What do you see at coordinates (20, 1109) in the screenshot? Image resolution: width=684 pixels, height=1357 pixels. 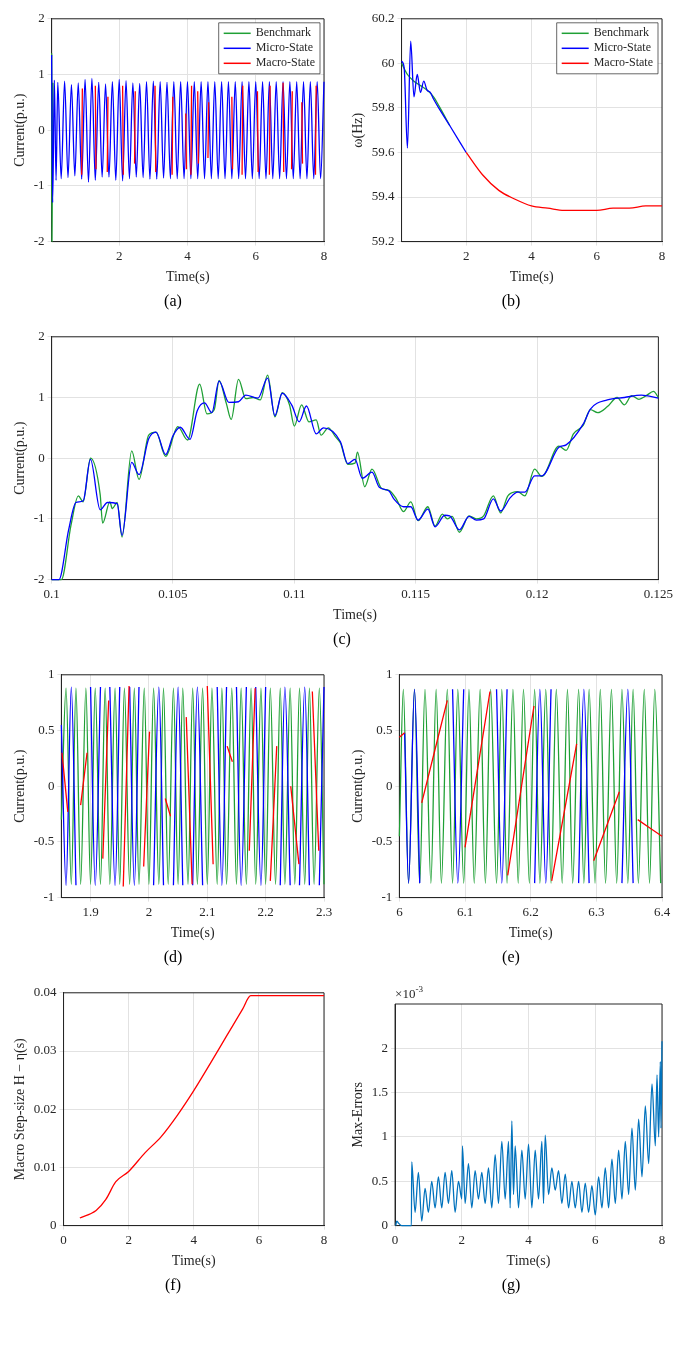 I see `y-axis-title: Macro Step-size H − η(s)` at bounding box center [20, 1109].